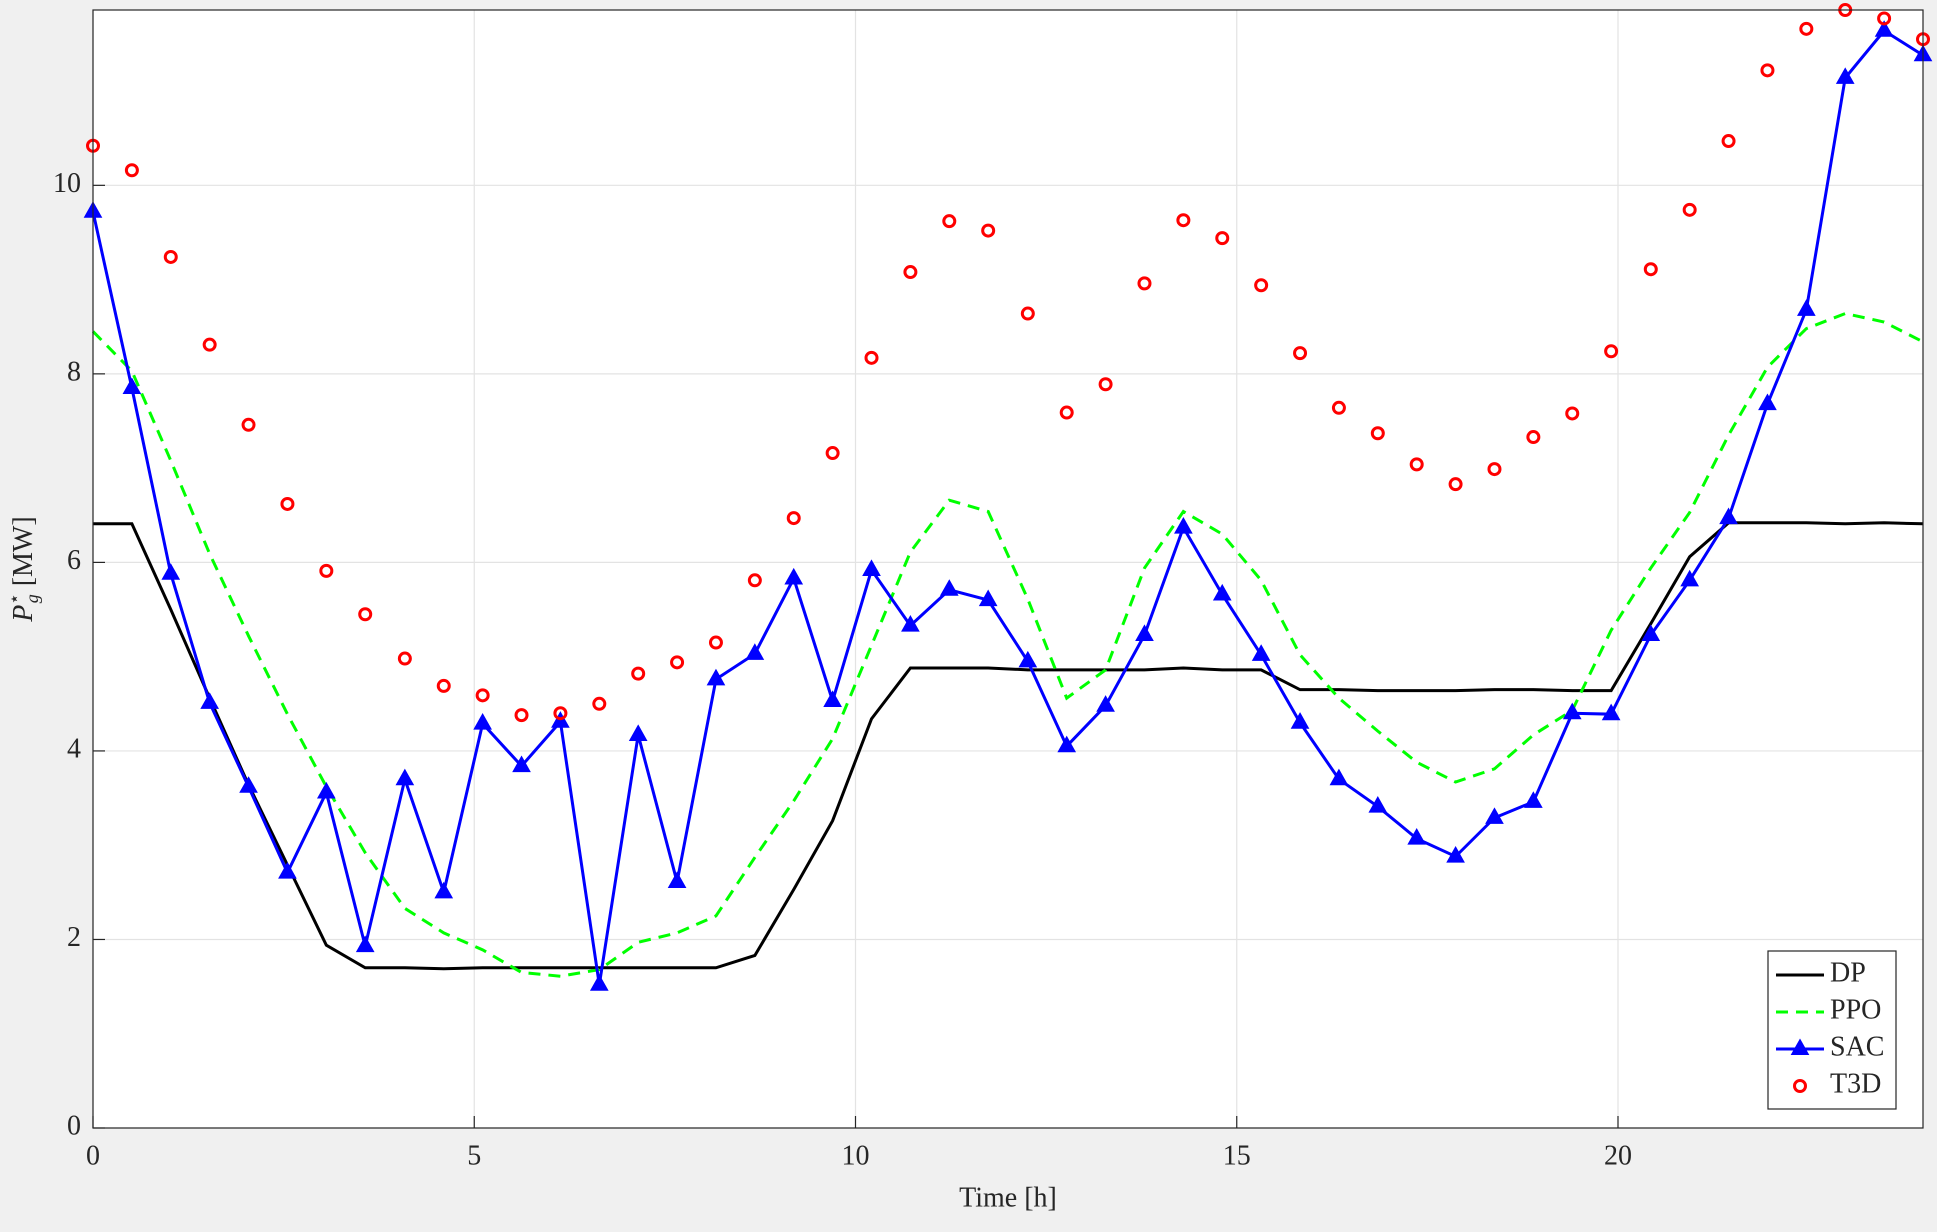 This screenshot has width=1937, height=1232. What do you see at coordinates (856, 1155) in the screenshot?
I see `x-tick-label: 10` at bounding box center [856, 1155].